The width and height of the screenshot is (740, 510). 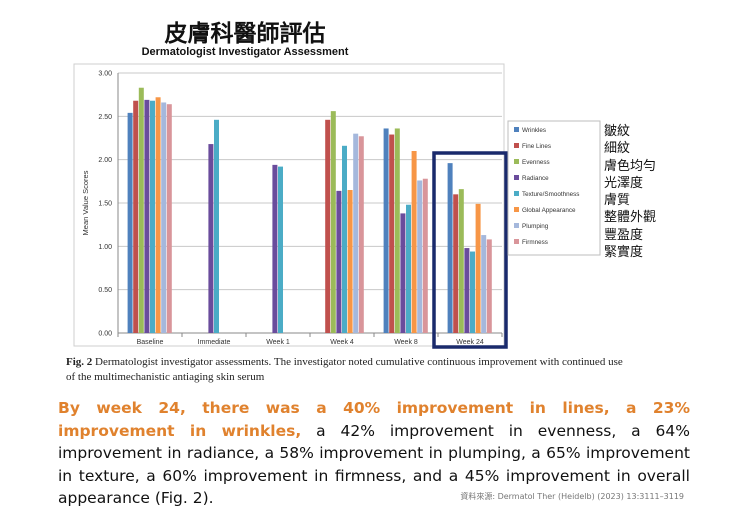 I want to click on legend-box, so click(x=554, y=188).